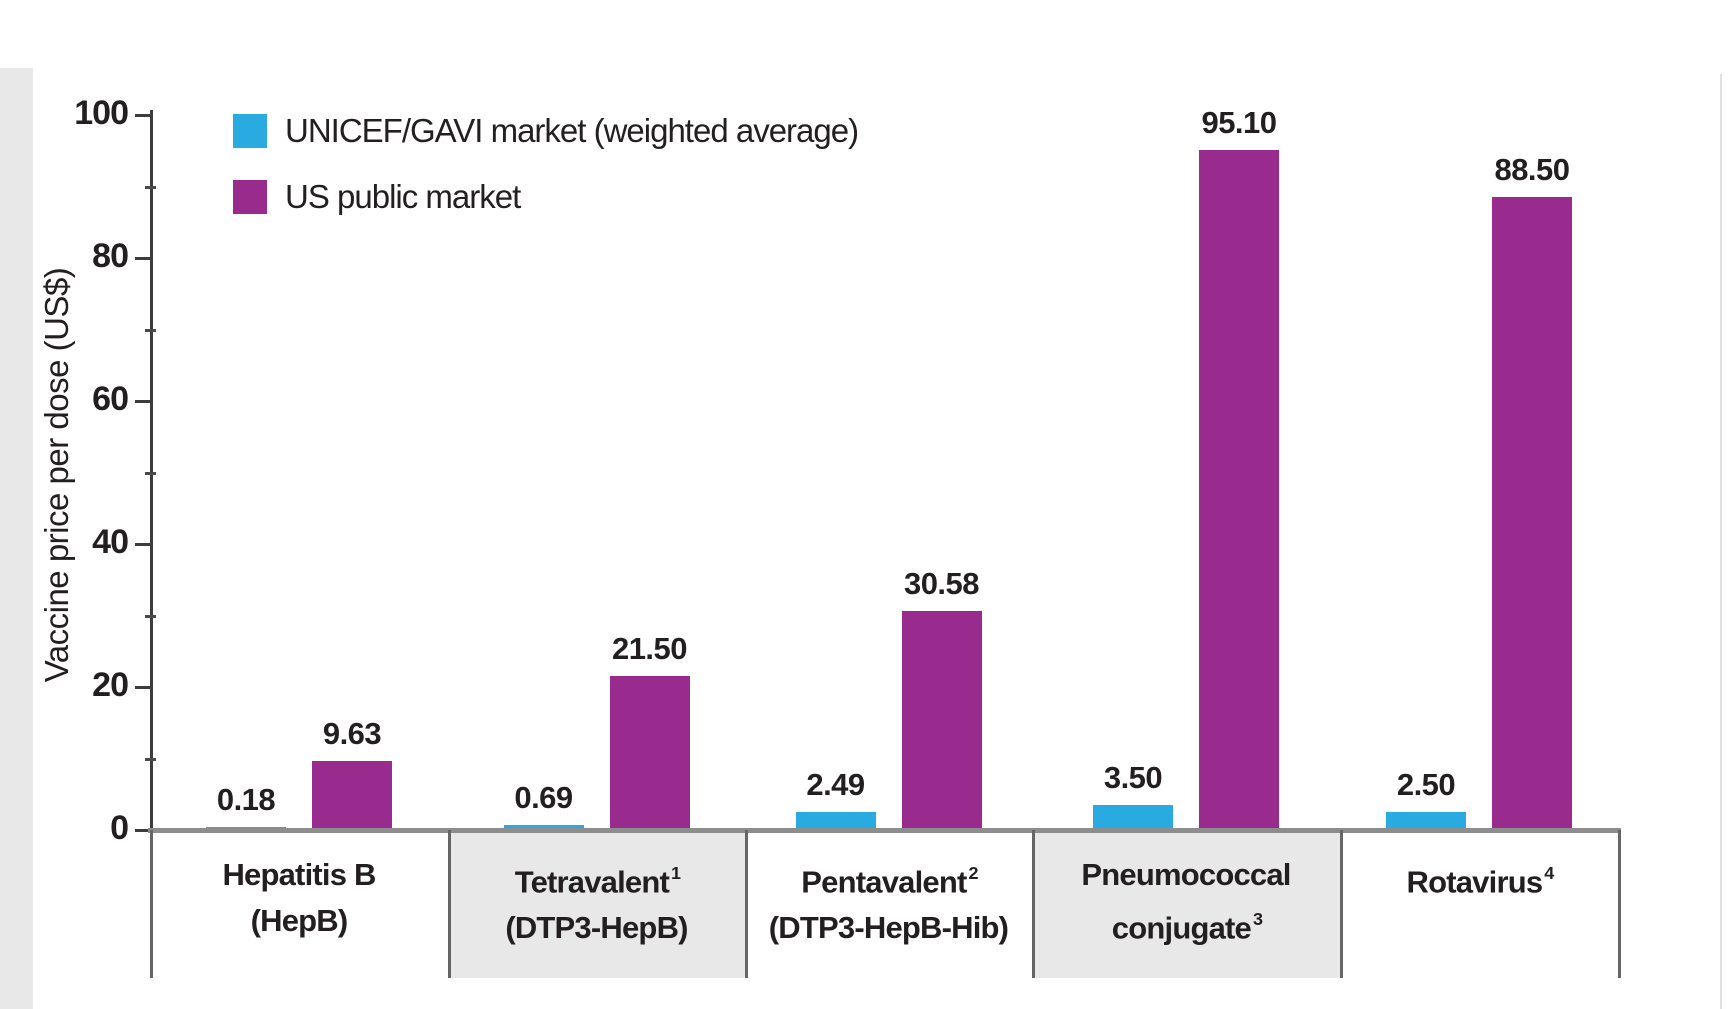 This screenshot has width=1732, height=1009. What do you see at coordinates (941, 720) in the screenshot?
I see `bar-us-public-pentavalent` at bounding box center [941, 720].